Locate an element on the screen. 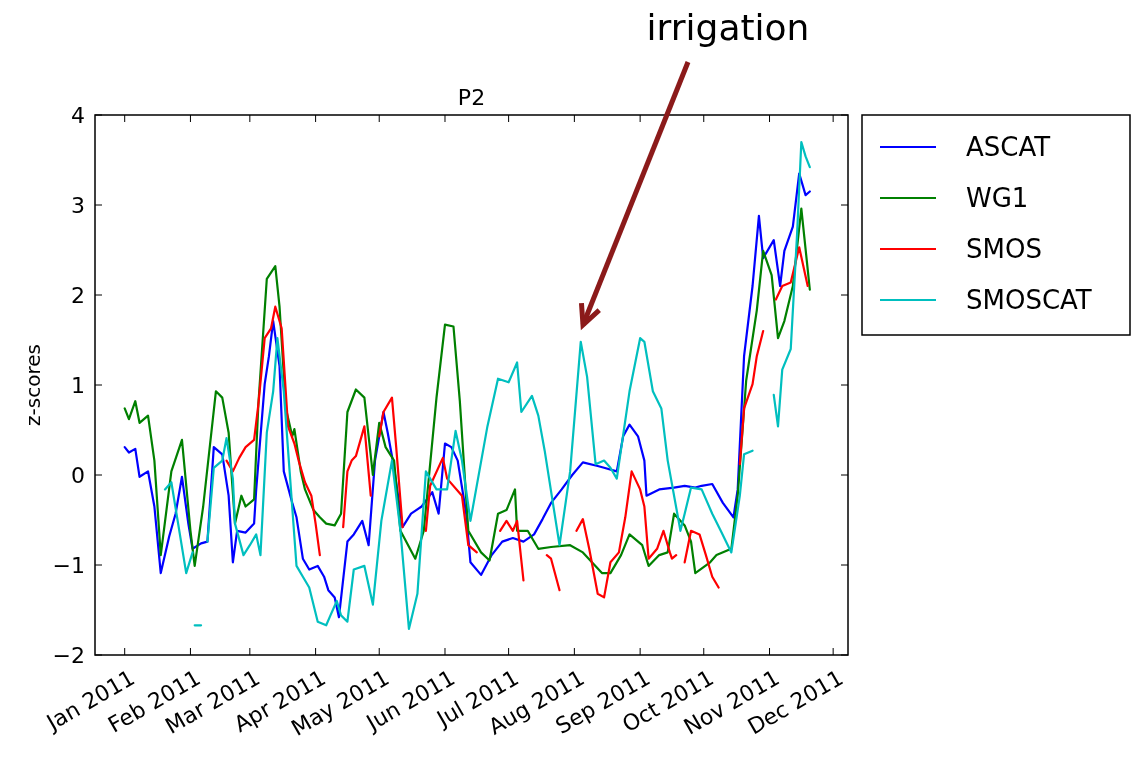  text: irrigation is located at coordinates (728, 27).